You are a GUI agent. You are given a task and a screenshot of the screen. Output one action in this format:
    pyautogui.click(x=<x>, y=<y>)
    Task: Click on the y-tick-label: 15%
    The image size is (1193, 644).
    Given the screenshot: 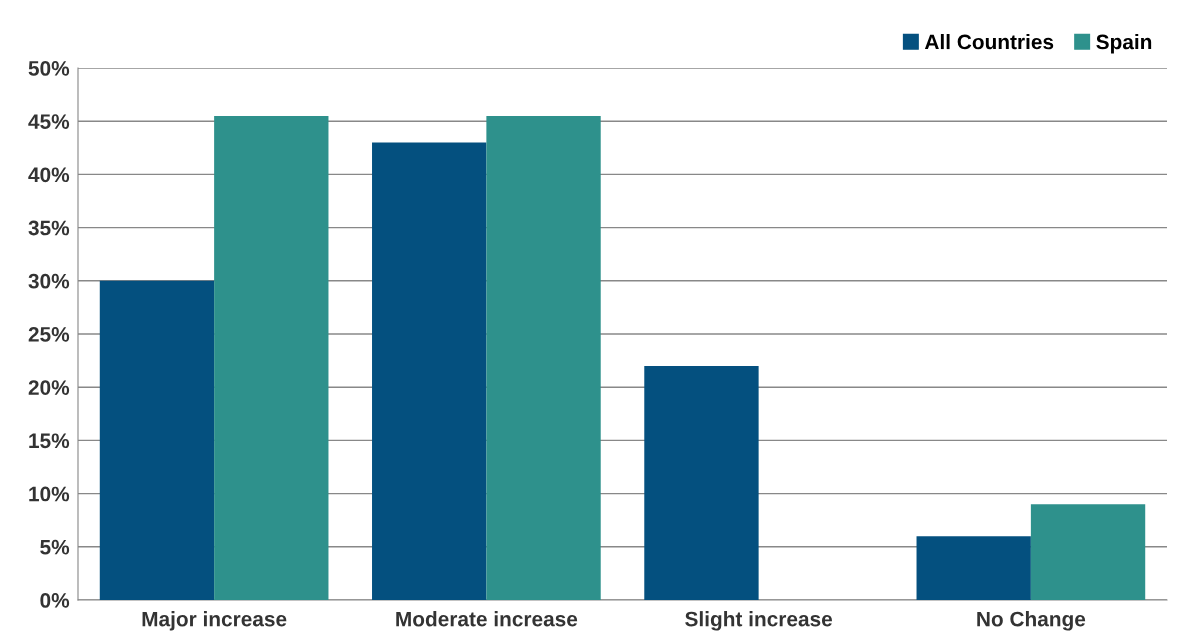 What is the action you would take?
    pyautogui.click(x=49, y=441)
    